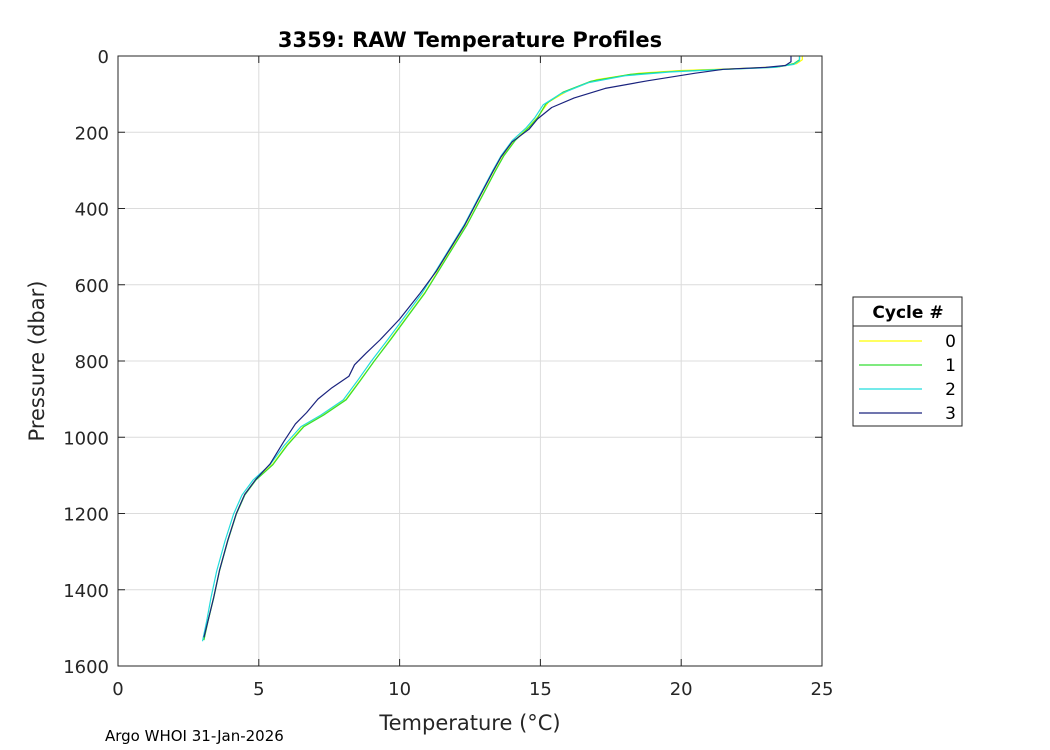 This screenshot has width=1050, height=750. What do you see at coordinates (540, 689) in the screenshot?
I see `x-tick-label: 15` at bounding box center [540, 689].